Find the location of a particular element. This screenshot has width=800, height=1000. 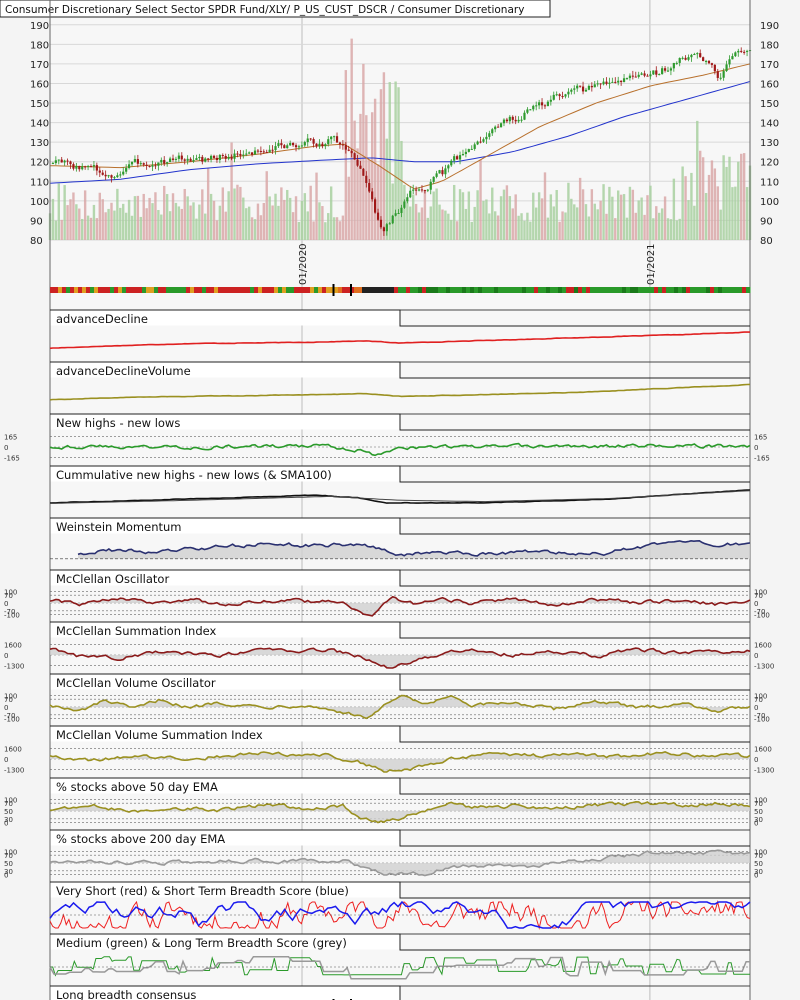

y-tick-right-160: 160 is located at coordinates (769, 84).